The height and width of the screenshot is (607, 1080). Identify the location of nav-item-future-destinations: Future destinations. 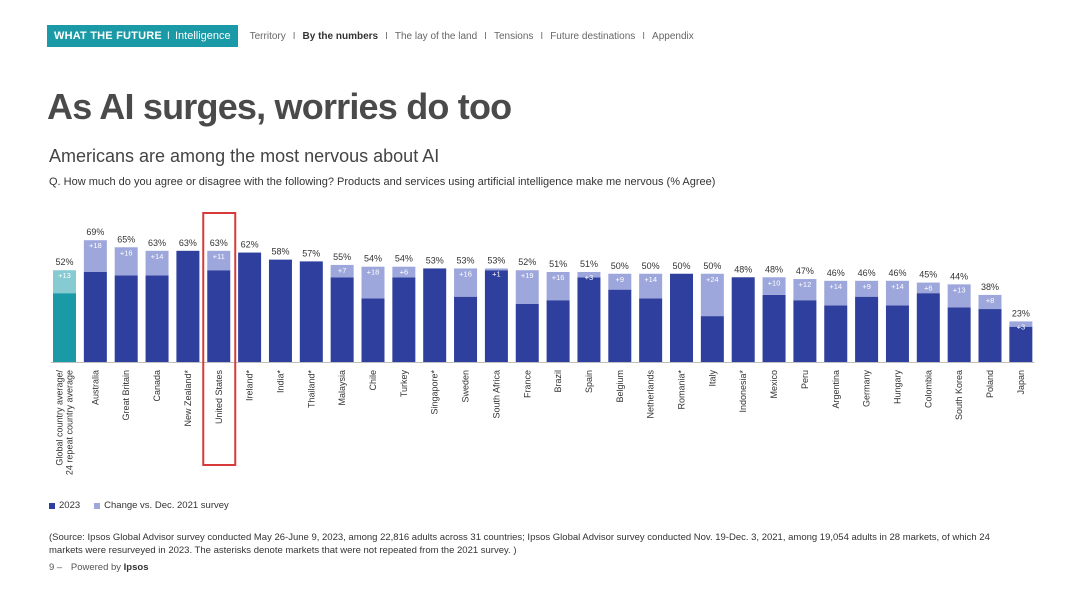
(593, 36).